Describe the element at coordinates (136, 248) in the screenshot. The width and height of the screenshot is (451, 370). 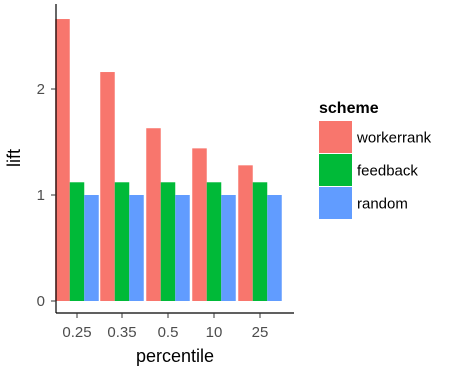
I see `bar-random-0.35` at that location.